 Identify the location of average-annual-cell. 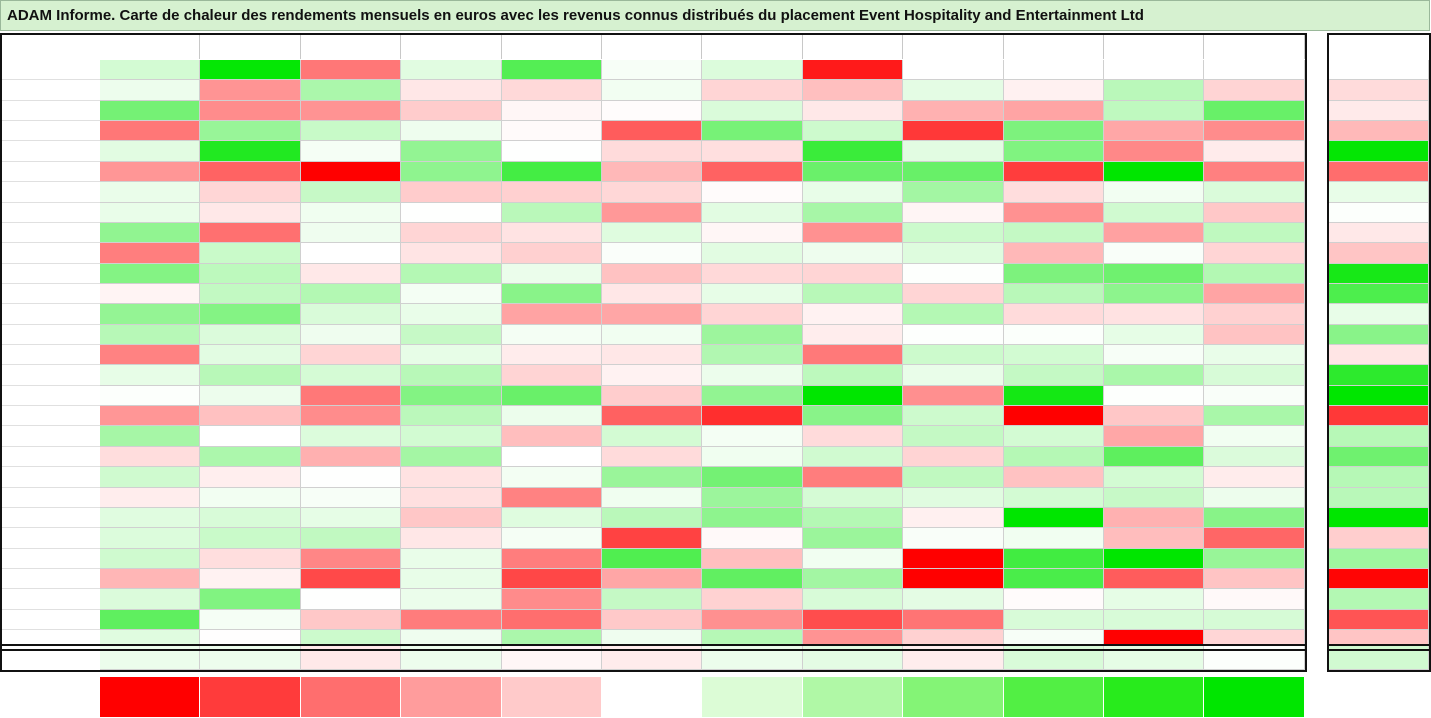
(1379, 658).